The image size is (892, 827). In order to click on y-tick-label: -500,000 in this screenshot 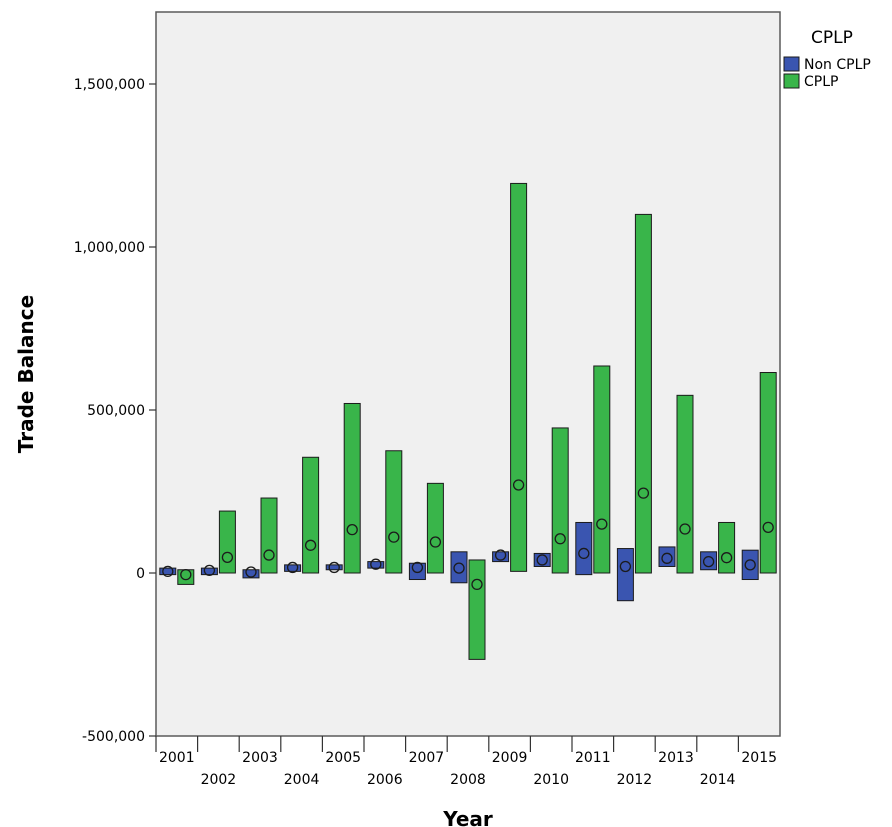, I will do `click(113, 737)`.